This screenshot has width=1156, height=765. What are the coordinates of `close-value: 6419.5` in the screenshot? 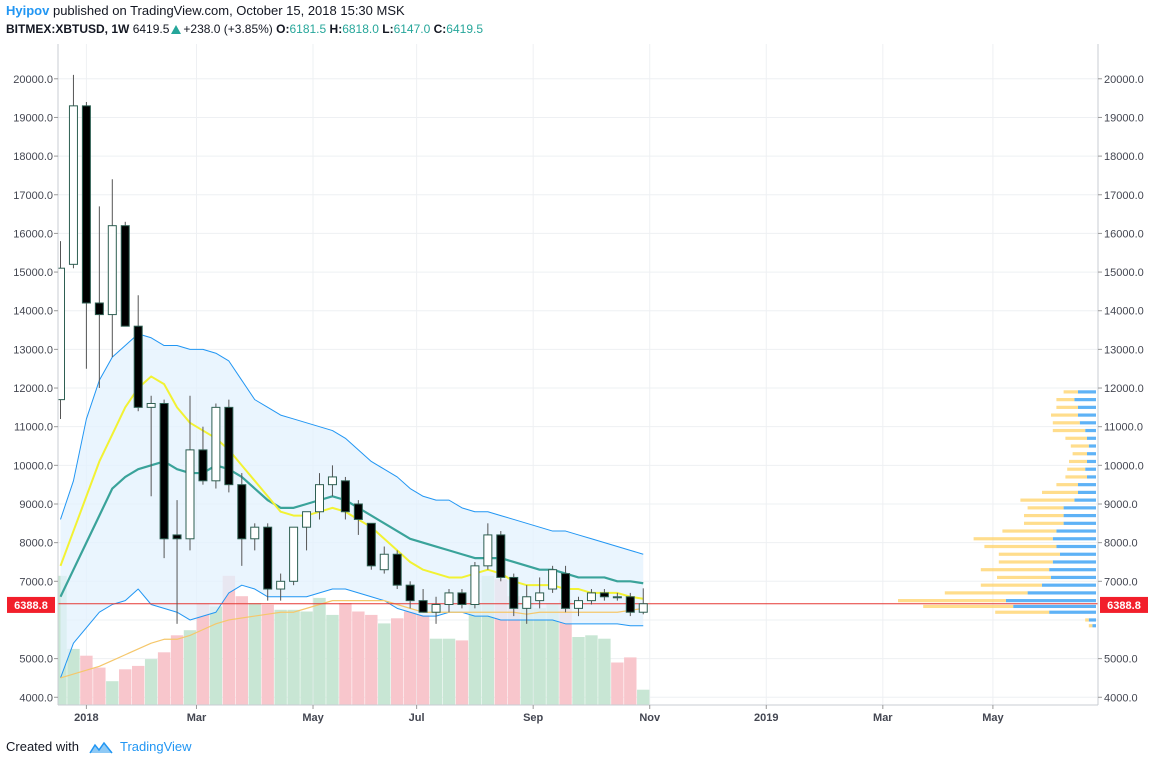 It's located at (464, 29).